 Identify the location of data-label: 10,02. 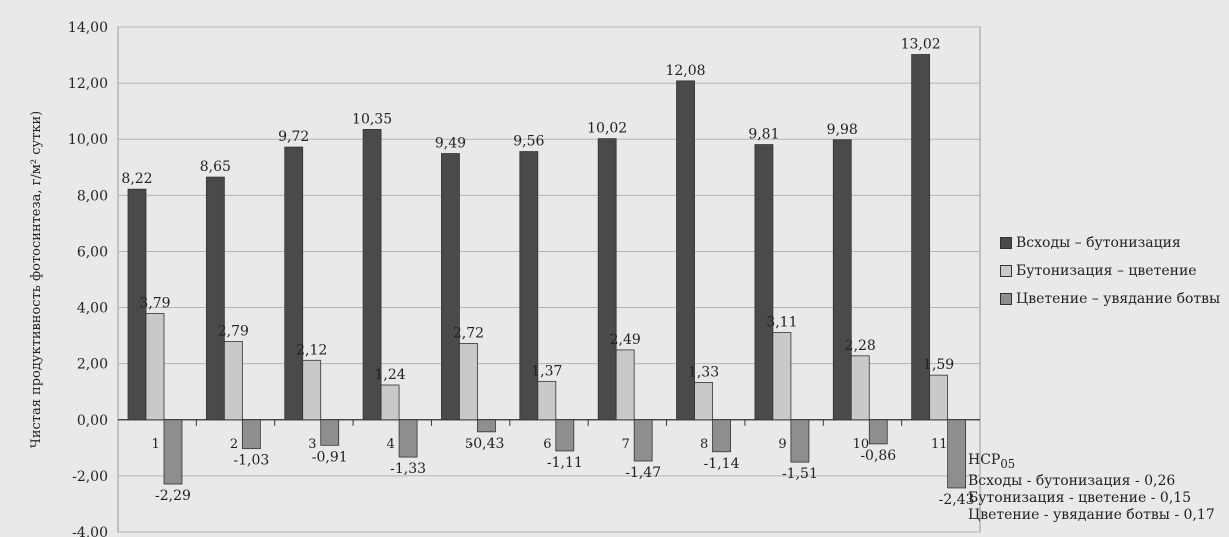
(607, 129).